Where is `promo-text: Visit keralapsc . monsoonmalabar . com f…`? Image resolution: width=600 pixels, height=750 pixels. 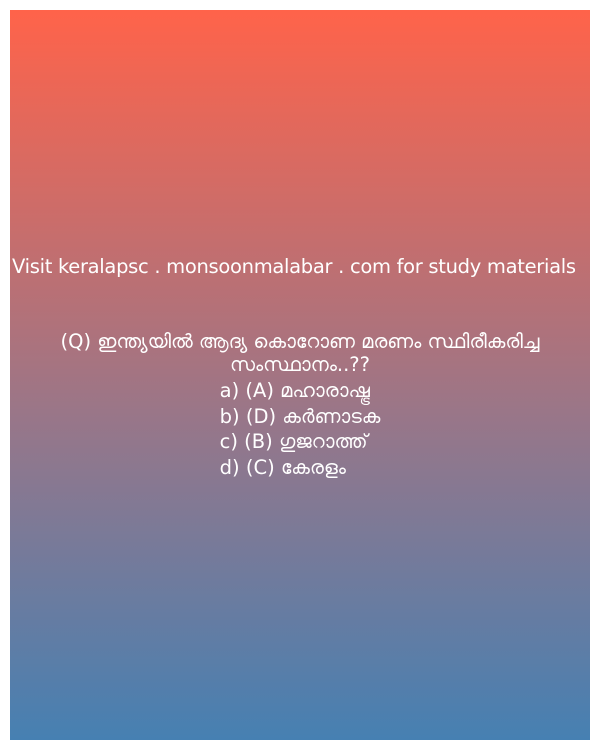
promo-text: Visit keralapsc . monsoonmalabar . com f… is located at coordinates (294, 266).